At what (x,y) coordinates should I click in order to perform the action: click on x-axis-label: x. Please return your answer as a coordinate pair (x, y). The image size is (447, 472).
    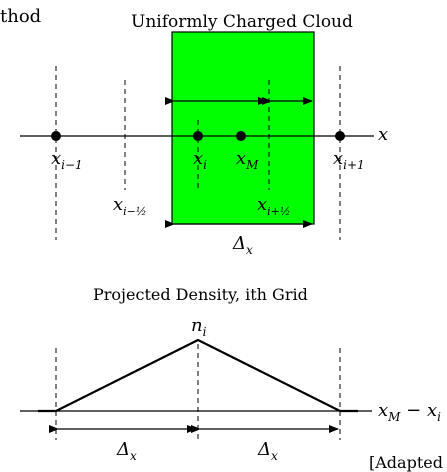
    Looking at the image, I should click on (383, 134).